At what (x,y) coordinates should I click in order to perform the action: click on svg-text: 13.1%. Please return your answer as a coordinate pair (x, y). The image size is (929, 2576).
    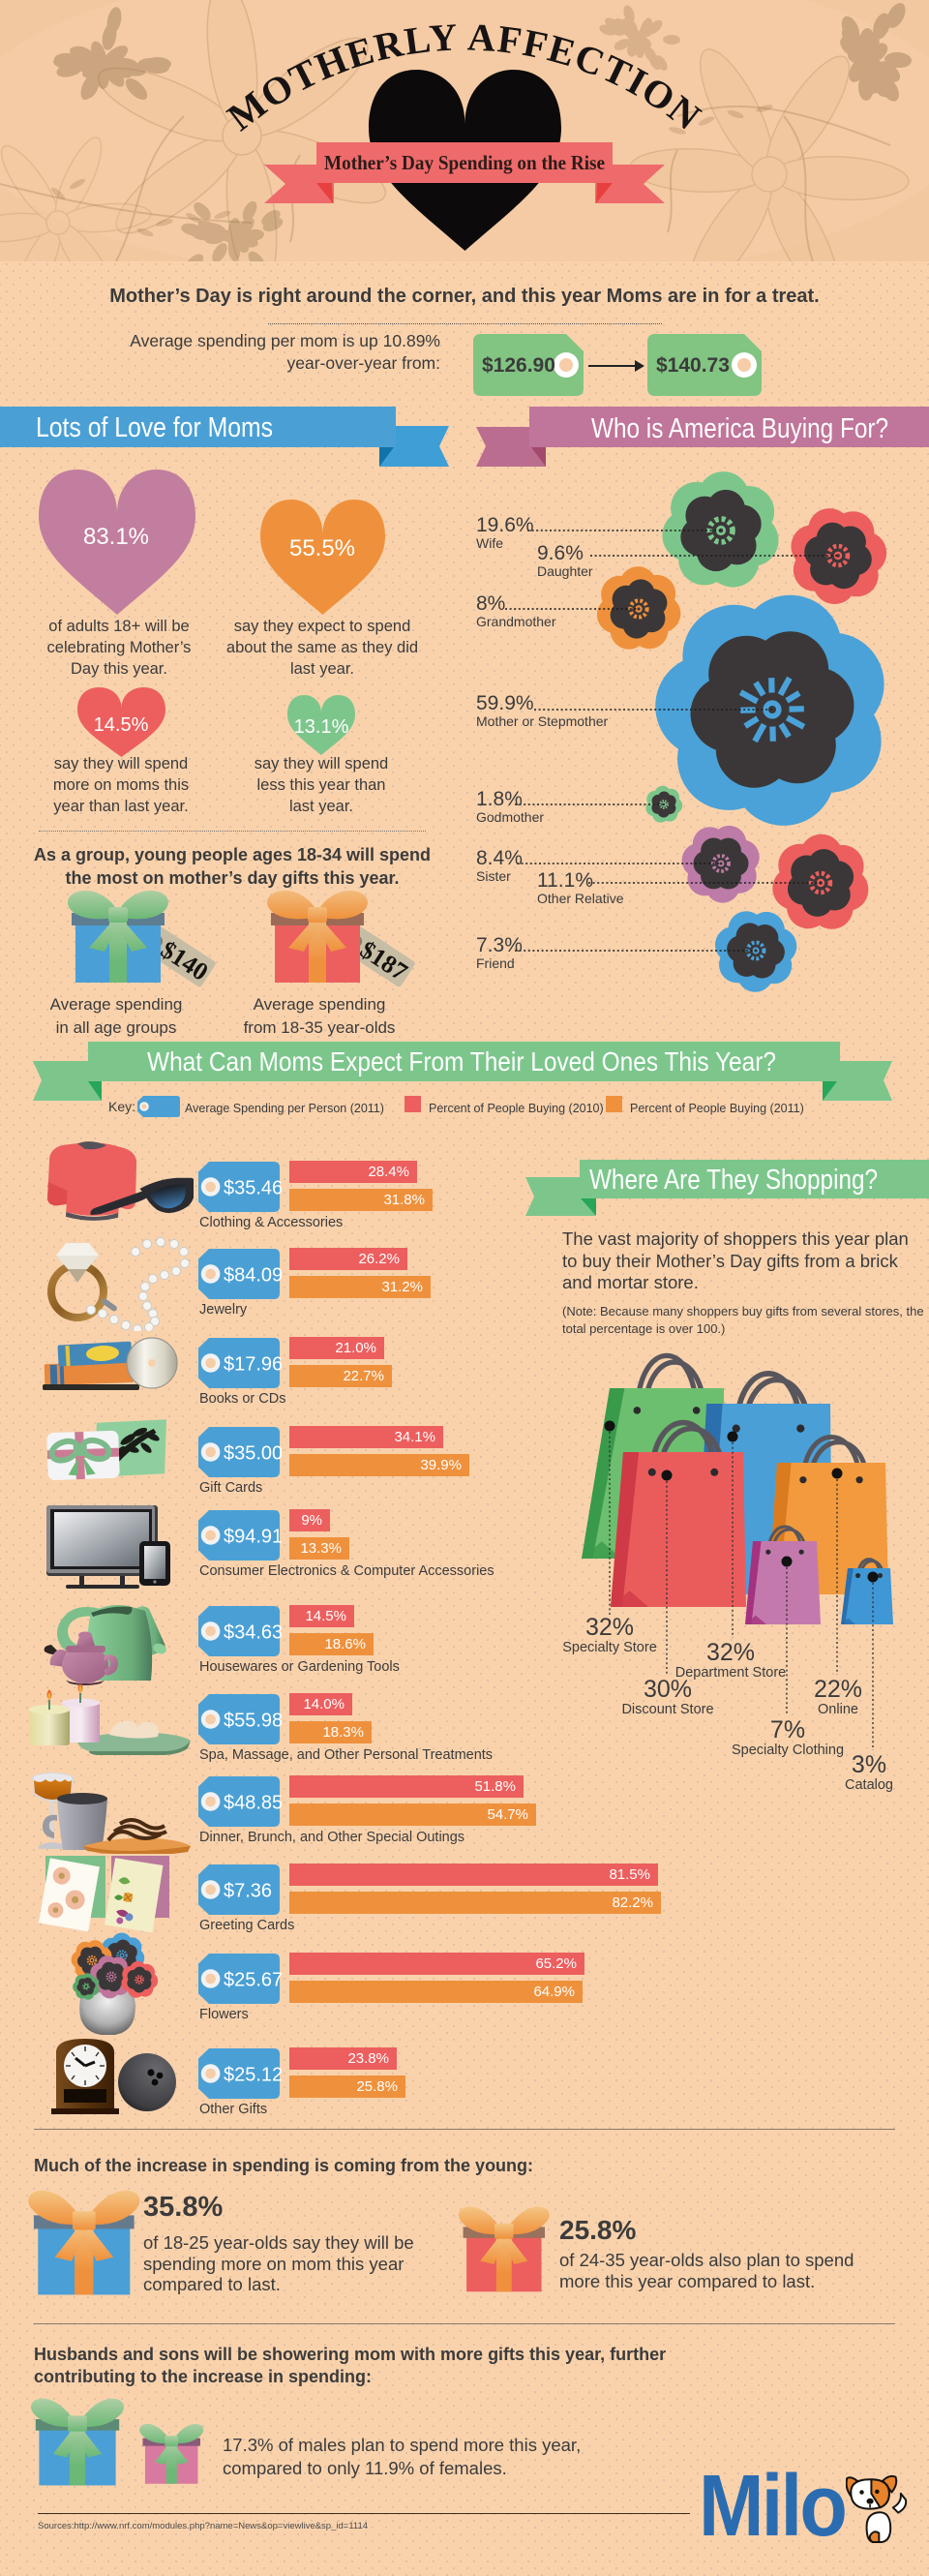
    Looking at the image, I should click on (321, 727).